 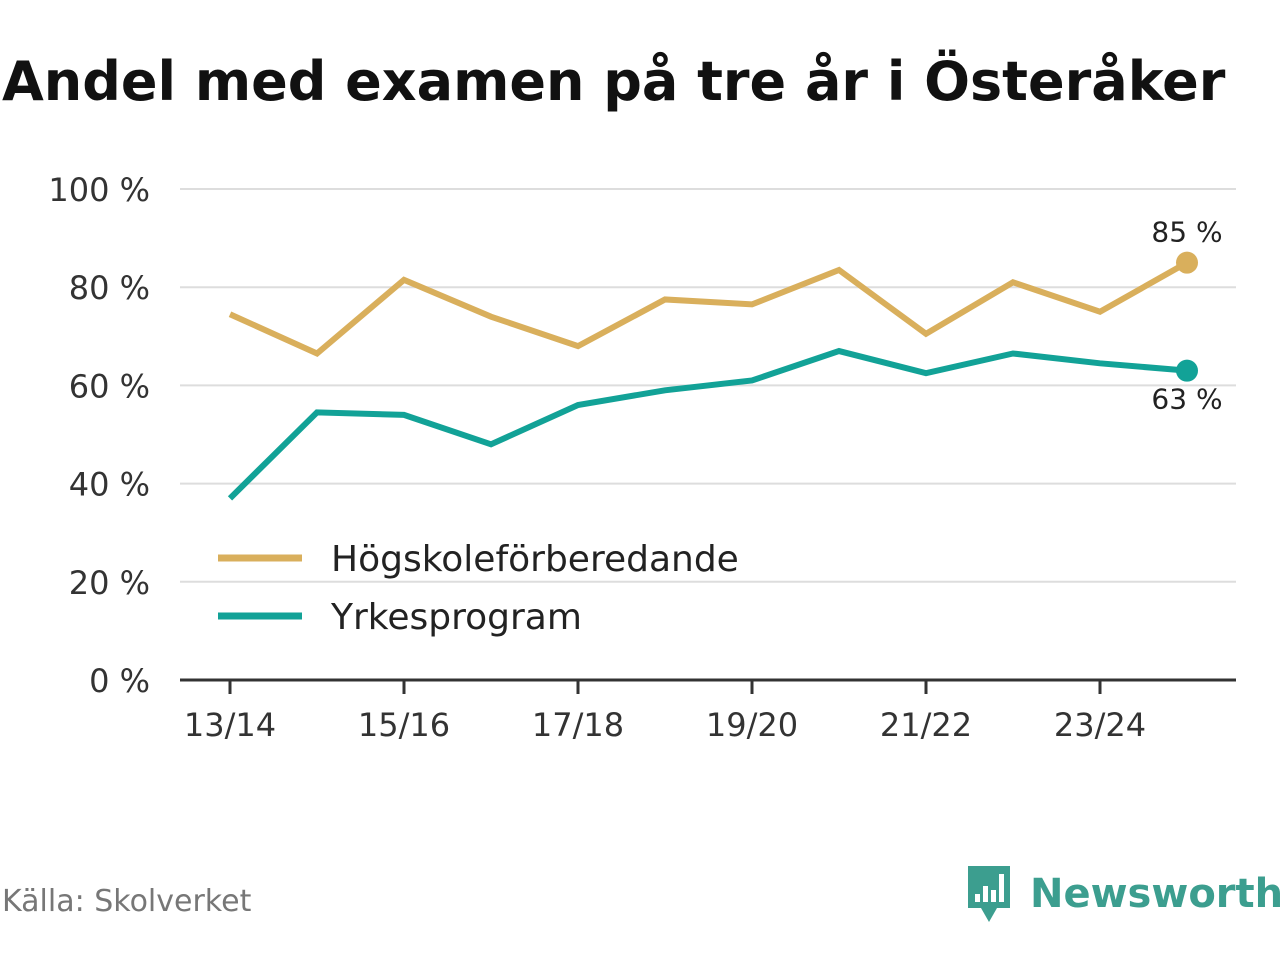 I want to click on x-tick-label: 15/16, so click(x=404, y=725).